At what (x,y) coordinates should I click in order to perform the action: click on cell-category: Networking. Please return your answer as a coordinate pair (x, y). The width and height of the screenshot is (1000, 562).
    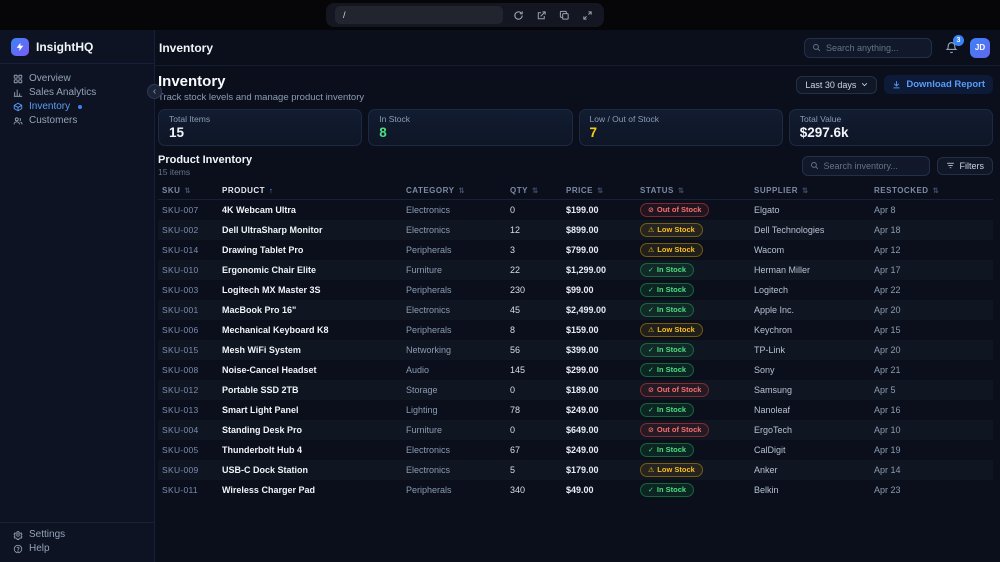
    Looking at the image, I should click on (429, 350).